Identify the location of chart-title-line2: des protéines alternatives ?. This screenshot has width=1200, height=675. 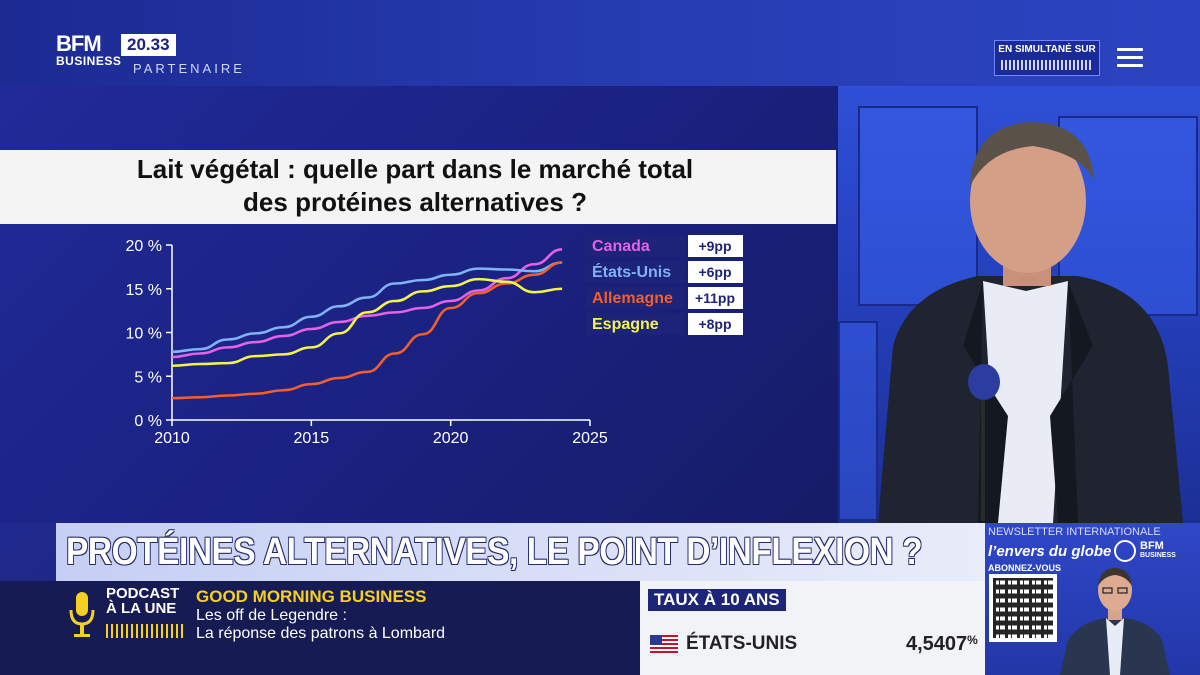
(415, 202).